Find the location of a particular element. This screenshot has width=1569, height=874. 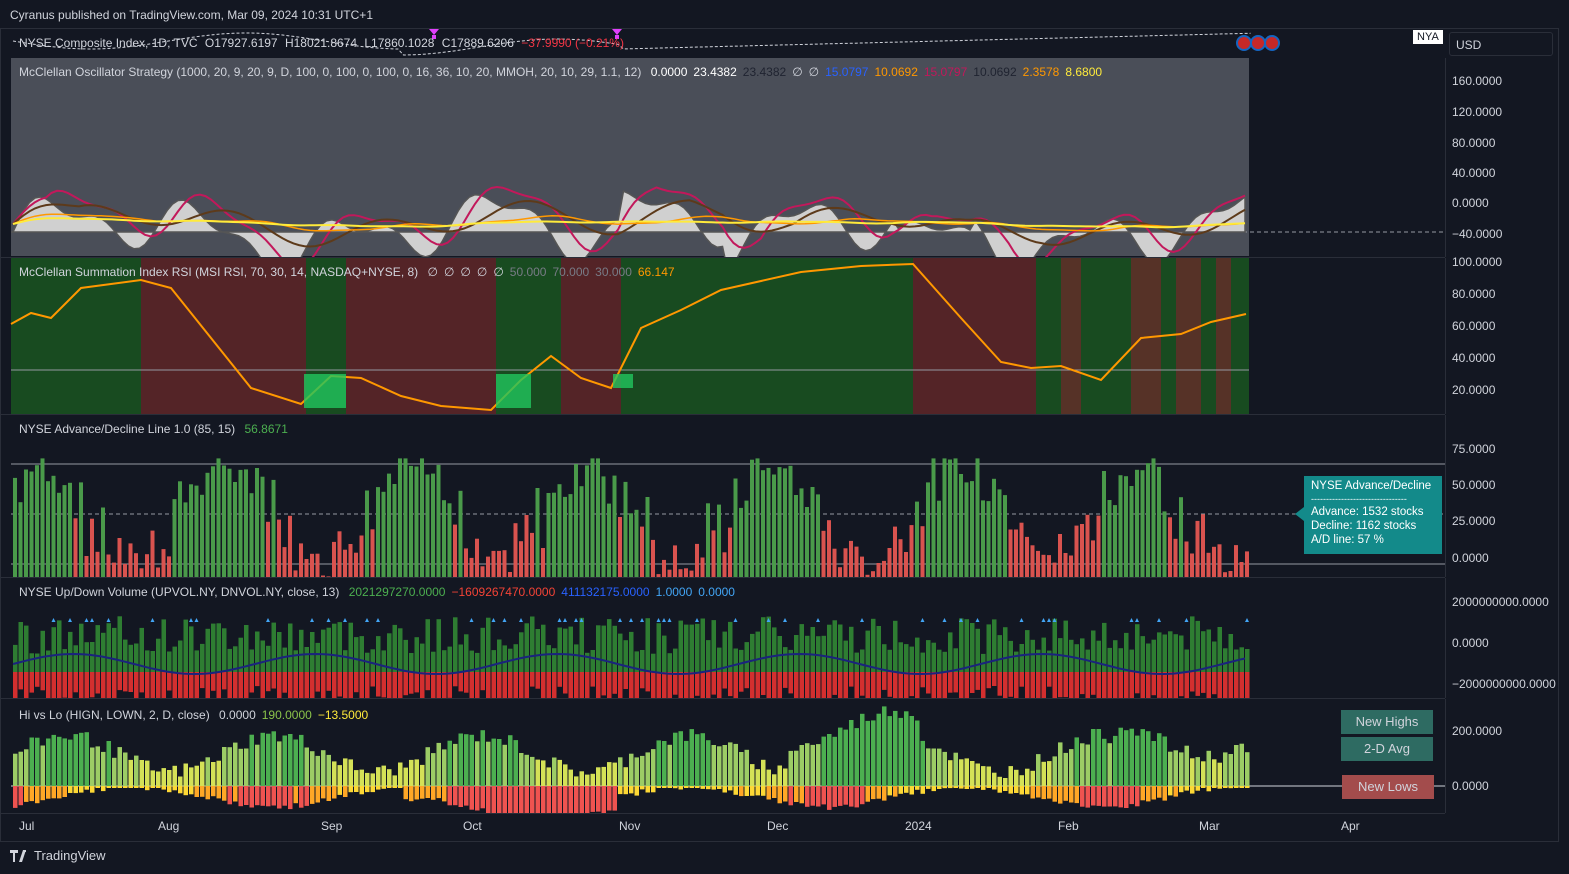

time-axis: Jul Aug Sep Oct Nov Dec 2024 Feb Mar Apr is located at coordinates (723, 826).